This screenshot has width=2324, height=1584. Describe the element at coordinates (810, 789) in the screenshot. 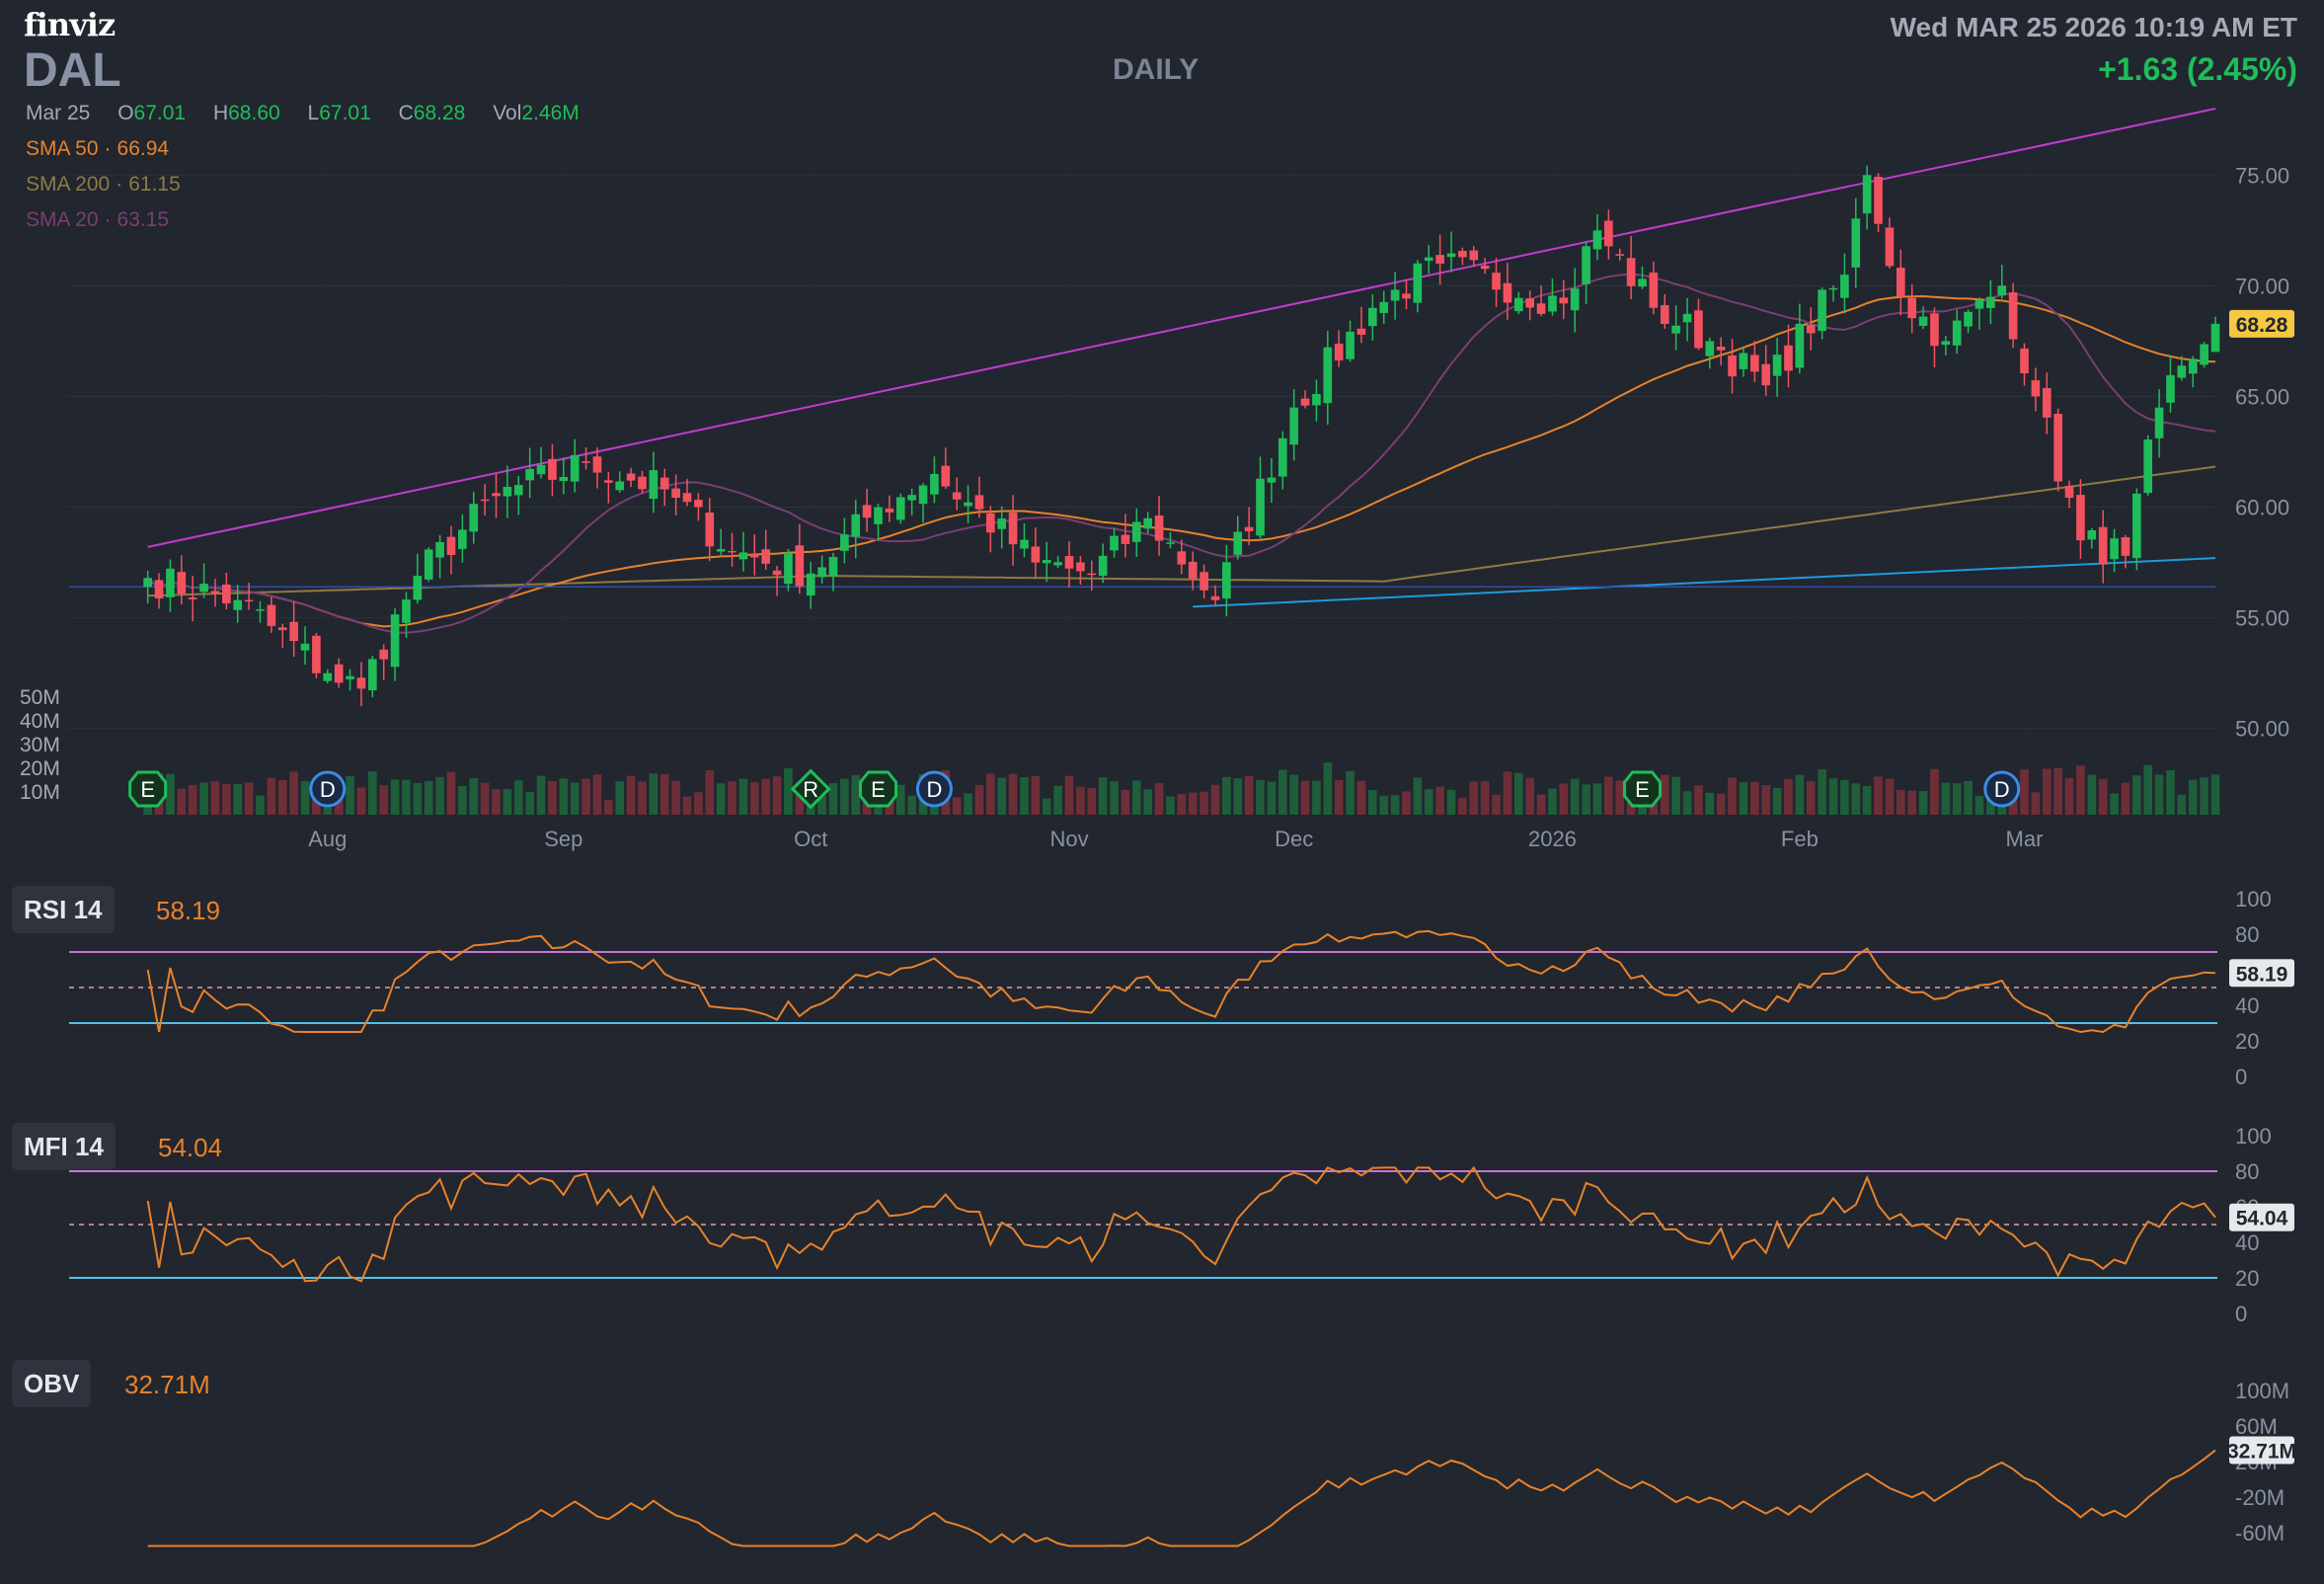

I see `event-marker-label: R` at that location.